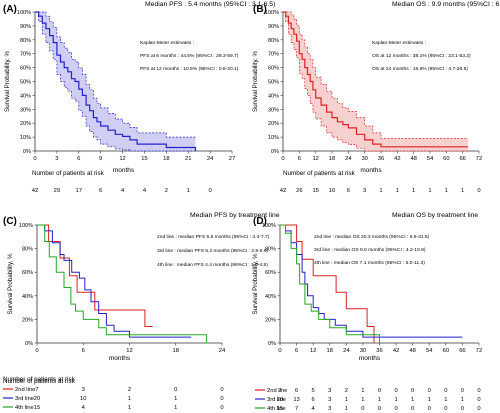 The image size is (500, 413). I want to click on at-risk-count: 17, so click(79, 191).